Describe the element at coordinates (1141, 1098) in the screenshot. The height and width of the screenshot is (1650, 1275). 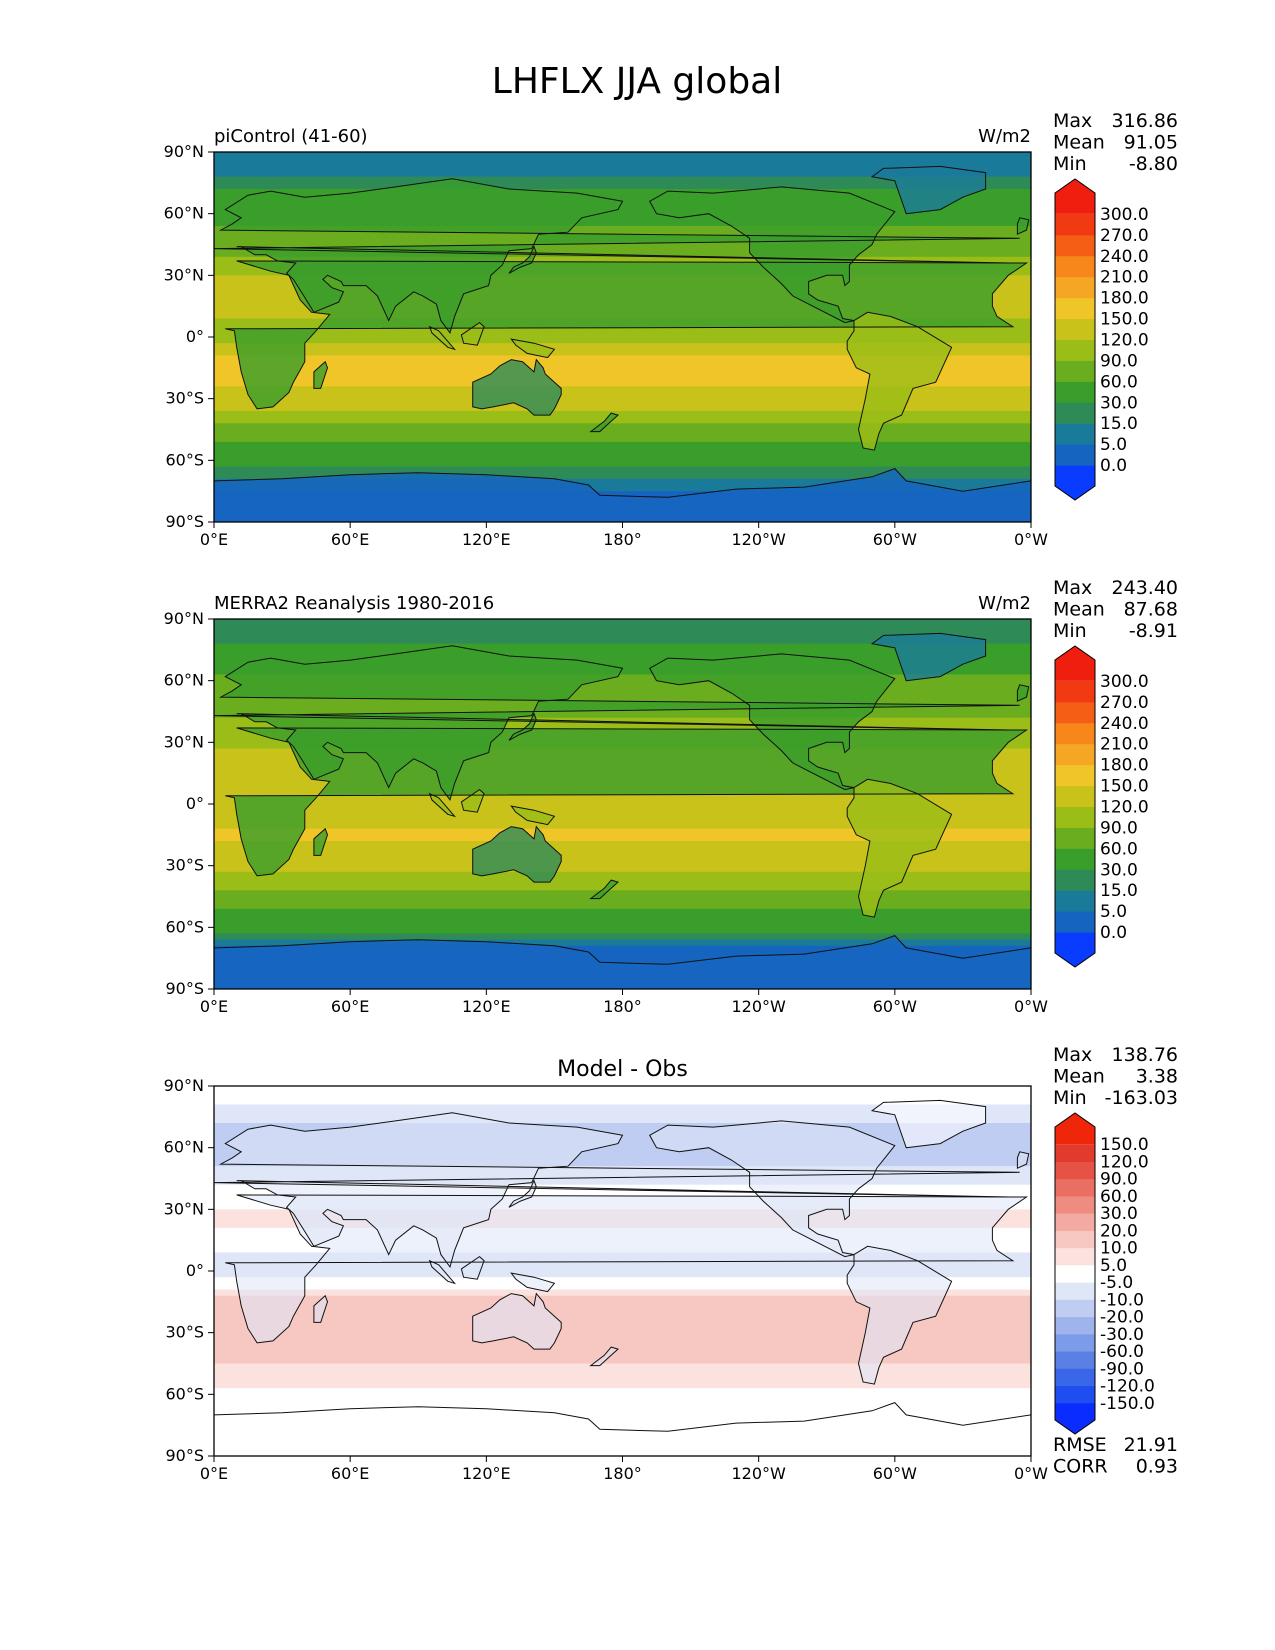
I see `stat-value: -163.03` at that location.